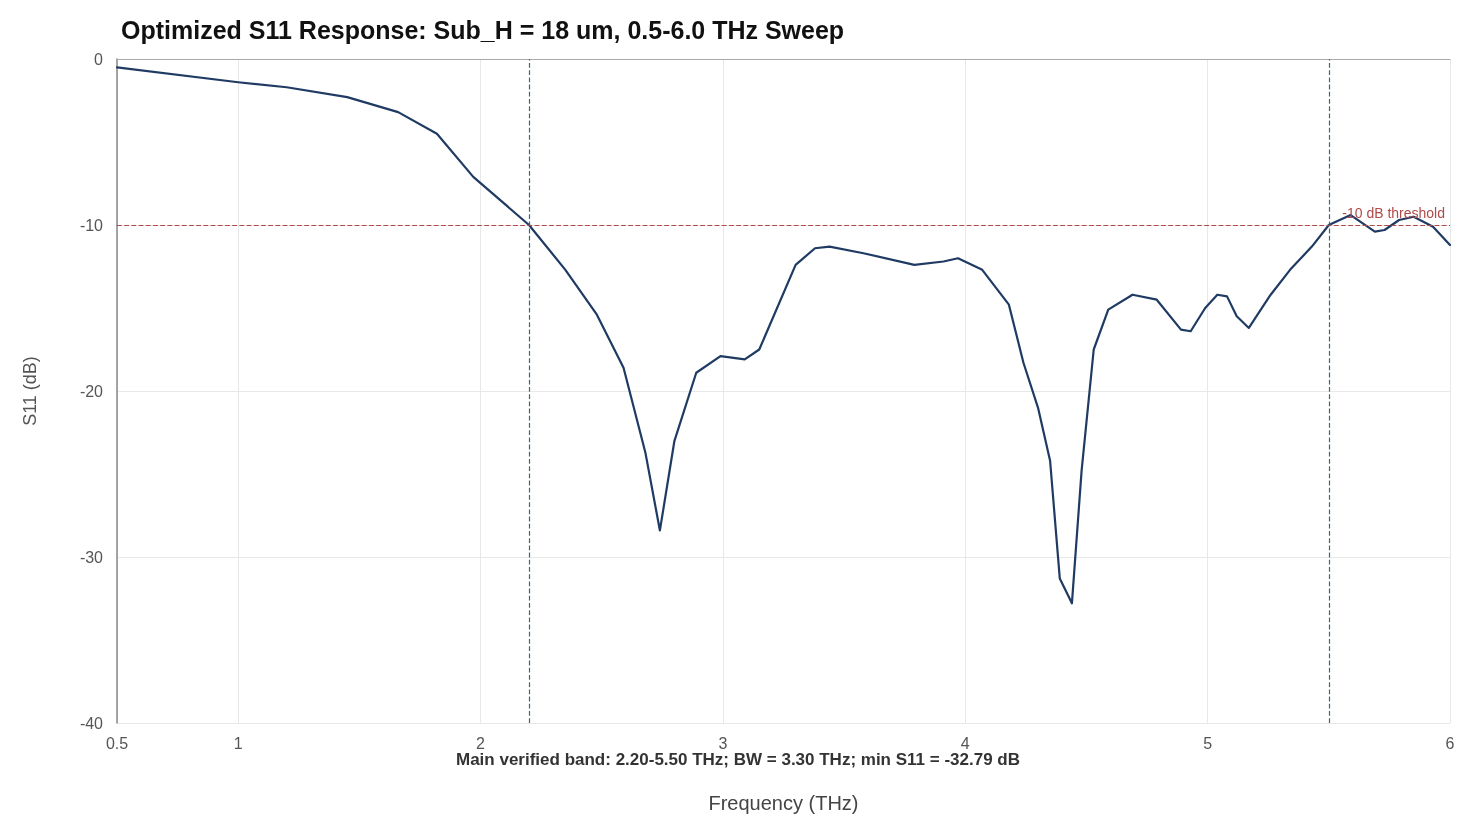  Describe the element at coordinates (1450, 743) in the screenshot. I see `x-tick-label: 6` at that location.